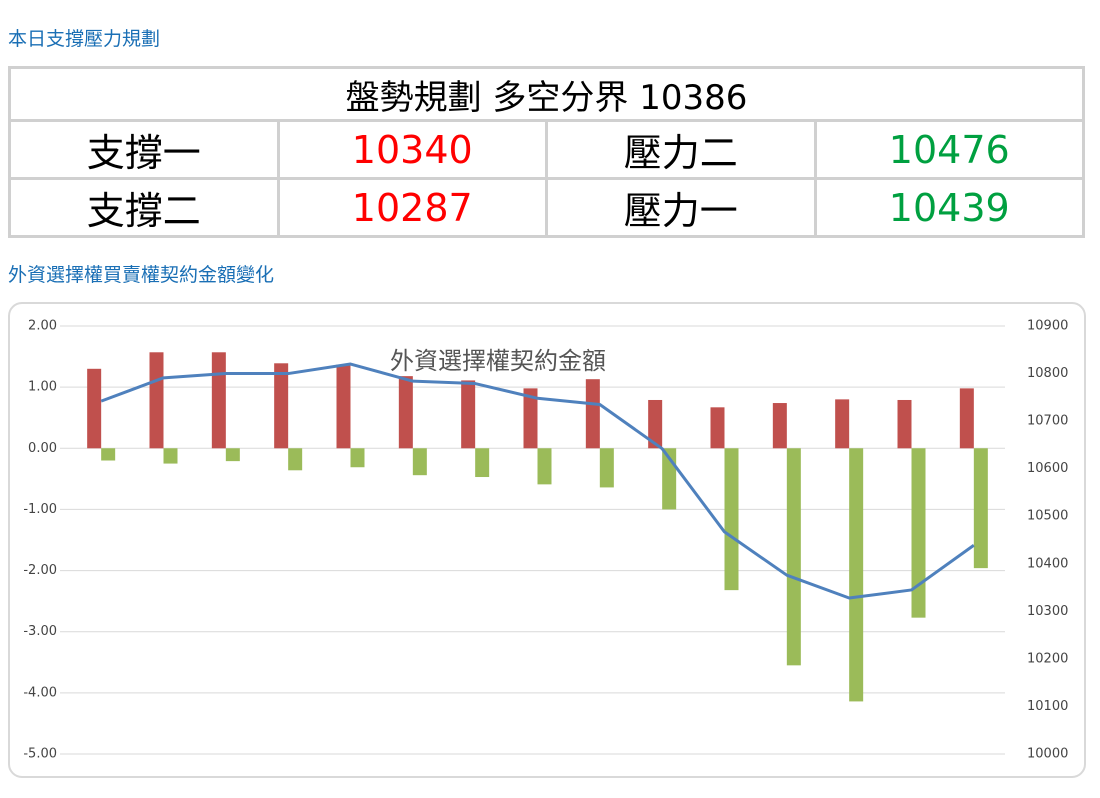 Image resolution: width=1100 pixels, height=798 pixels. I want to click on y2-tick-label: 10600, so click(1047, 468).